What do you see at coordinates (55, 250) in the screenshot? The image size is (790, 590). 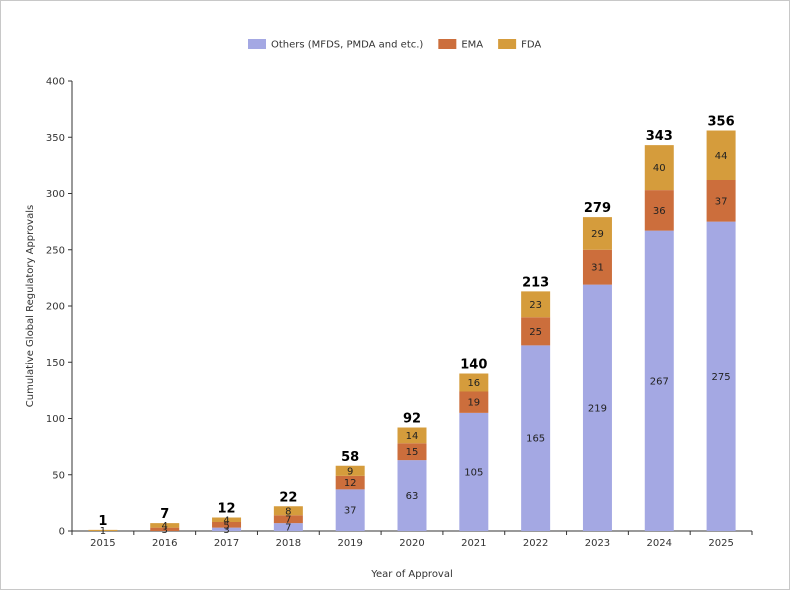 I see `y-tick-label: 250` at bounding box center [55, 250].